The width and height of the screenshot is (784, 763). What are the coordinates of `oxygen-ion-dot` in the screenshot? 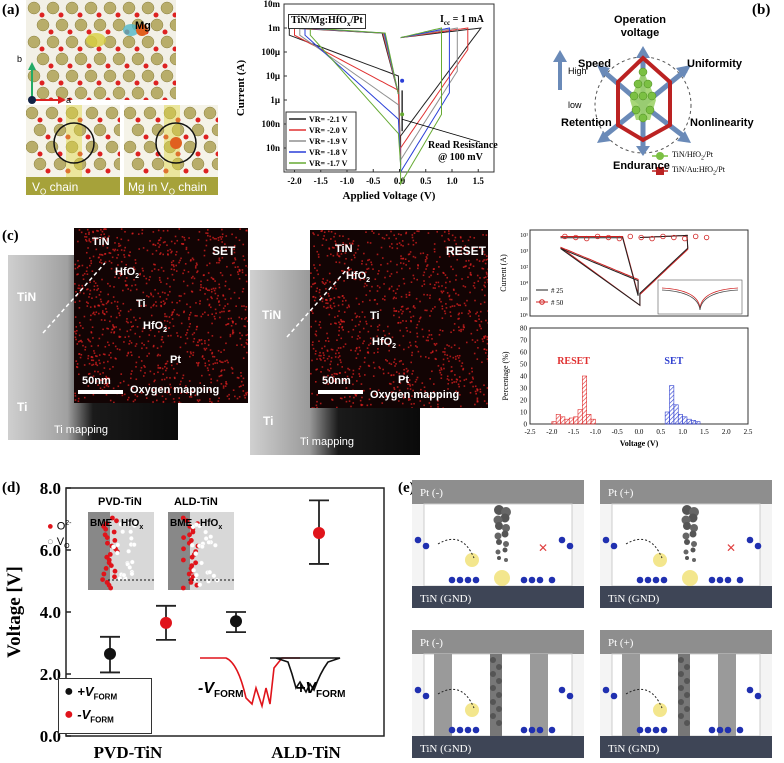 It's located at (183, 560).